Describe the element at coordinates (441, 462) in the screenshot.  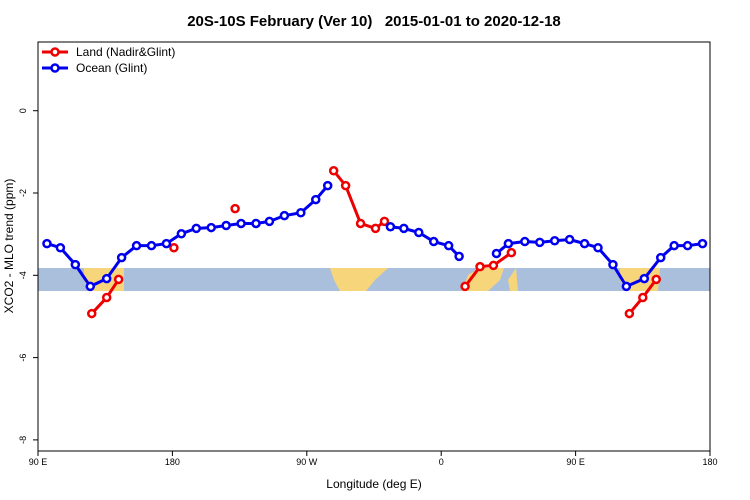
I see `x-tick-label: 0` at that location.